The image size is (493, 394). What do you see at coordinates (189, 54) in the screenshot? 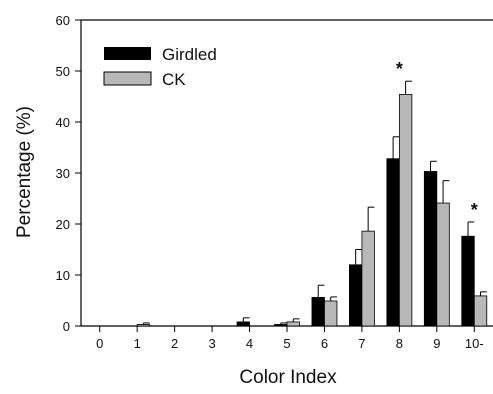
I see `legend-label-girdled: Girdled` at bounding box center [189, 54].